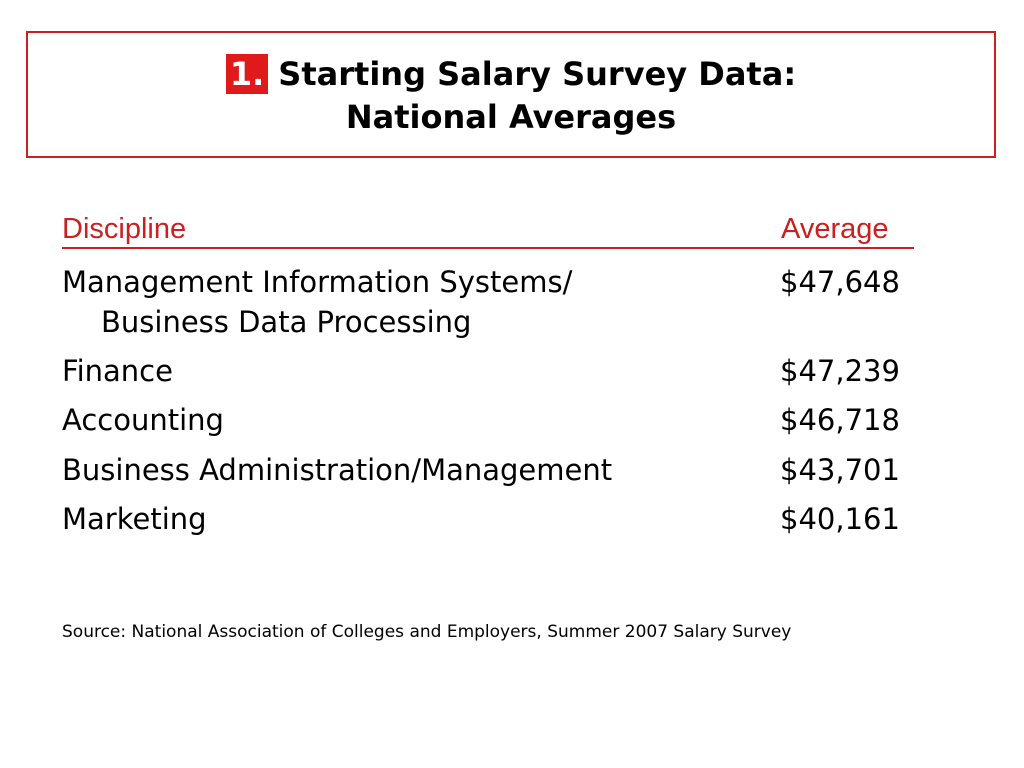  Describe the element at coordinates (835, 229) in the screenshot. I see `header-average: Average` at that location.